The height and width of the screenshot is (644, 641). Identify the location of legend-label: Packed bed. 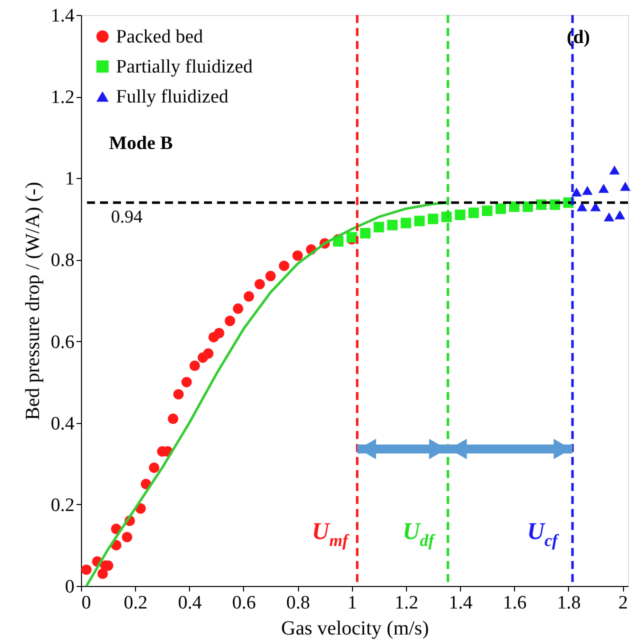
(160, 37).